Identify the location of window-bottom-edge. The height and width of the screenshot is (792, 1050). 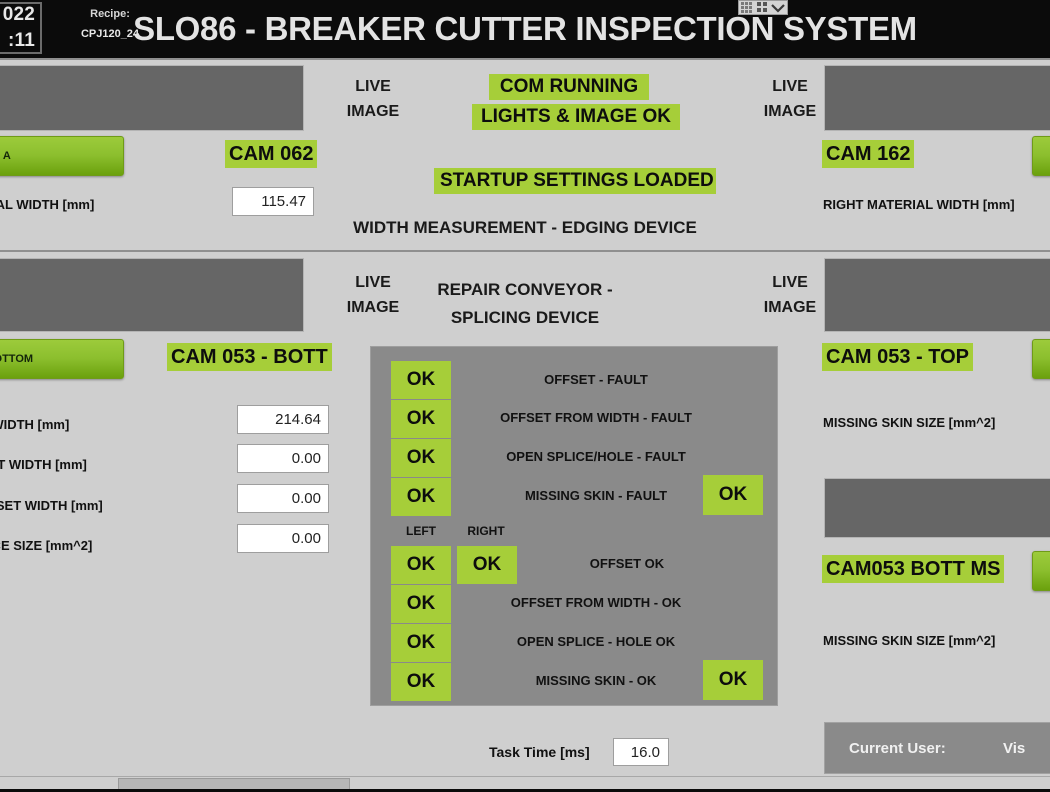
(525, 790).